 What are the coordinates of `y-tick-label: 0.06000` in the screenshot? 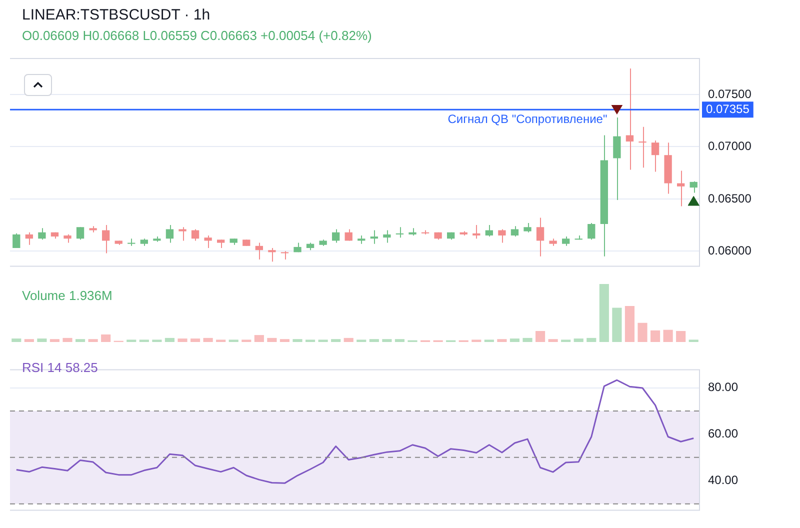 It's located at (730, 250).